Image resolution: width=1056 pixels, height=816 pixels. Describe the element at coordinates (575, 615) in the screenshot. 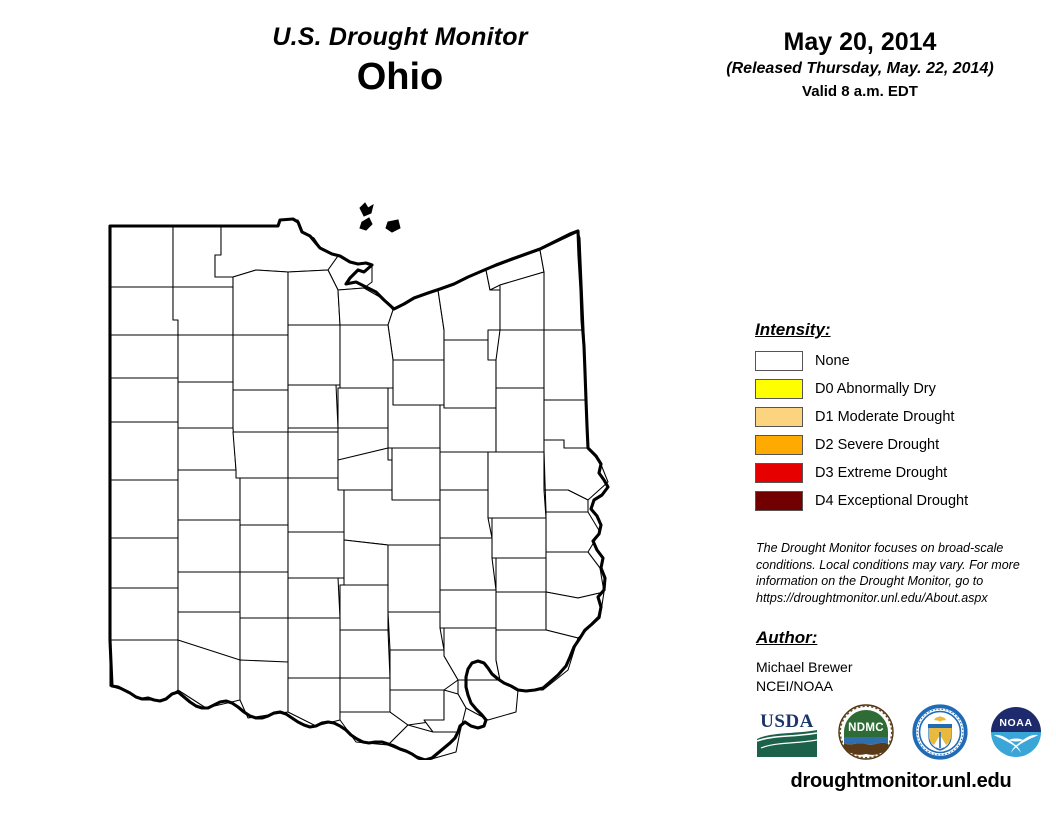

I see `county-monroe` at that location.